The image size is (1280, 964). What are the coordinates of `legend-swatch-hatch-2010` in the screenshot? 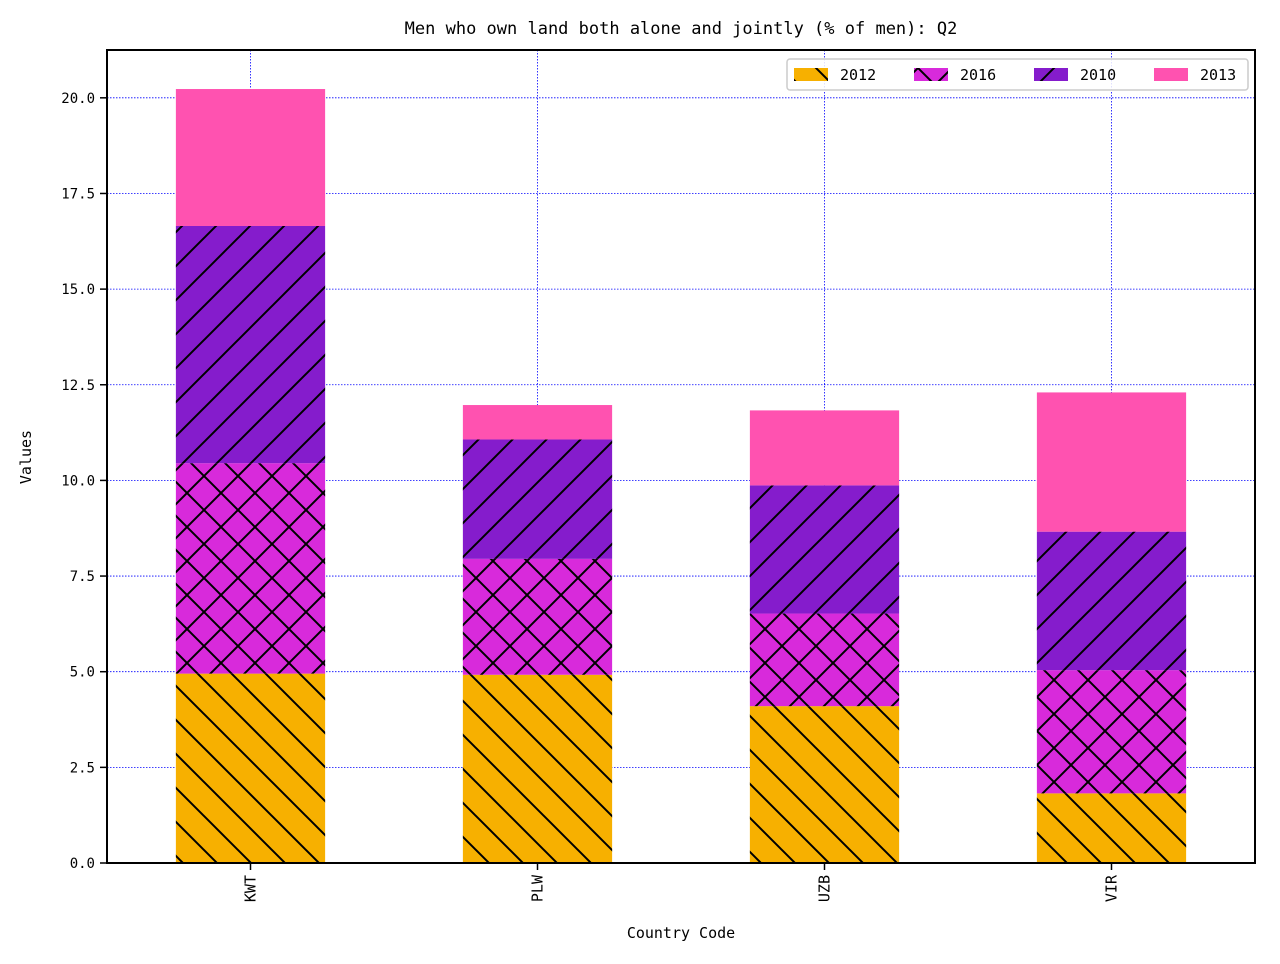 It's located at (1051, 74).